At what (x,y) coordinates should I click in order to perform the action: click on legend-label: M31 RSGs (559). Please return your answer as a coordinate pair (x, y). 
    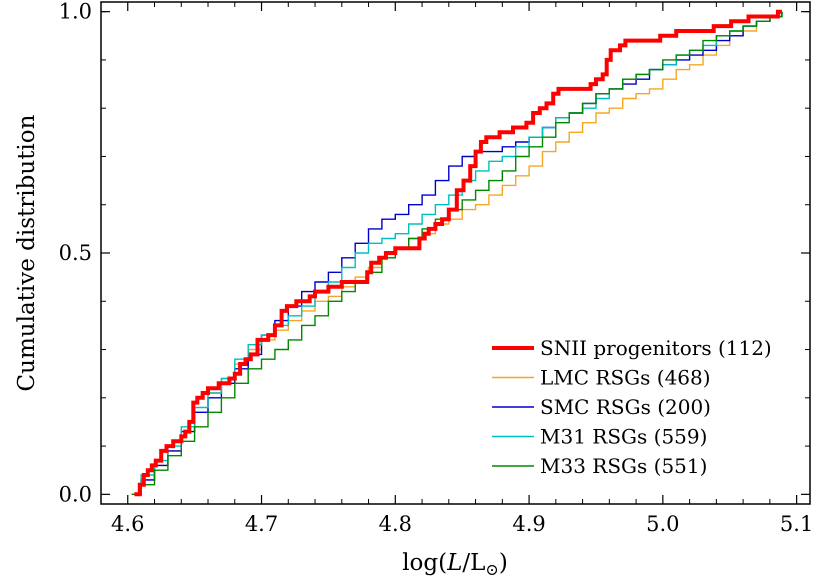
    Looking at the image, I should click on (623, 437).